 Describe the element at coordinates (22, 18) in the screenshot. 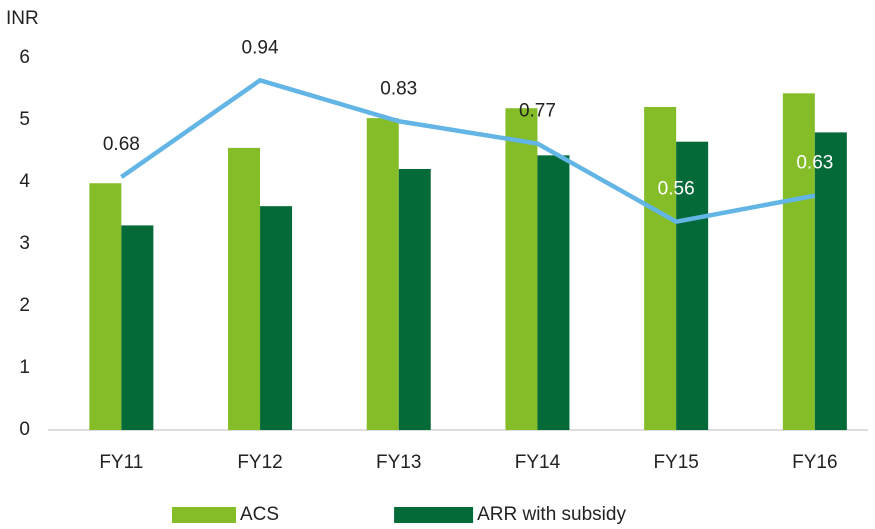

I see `y-axis-label: INR` at that location.